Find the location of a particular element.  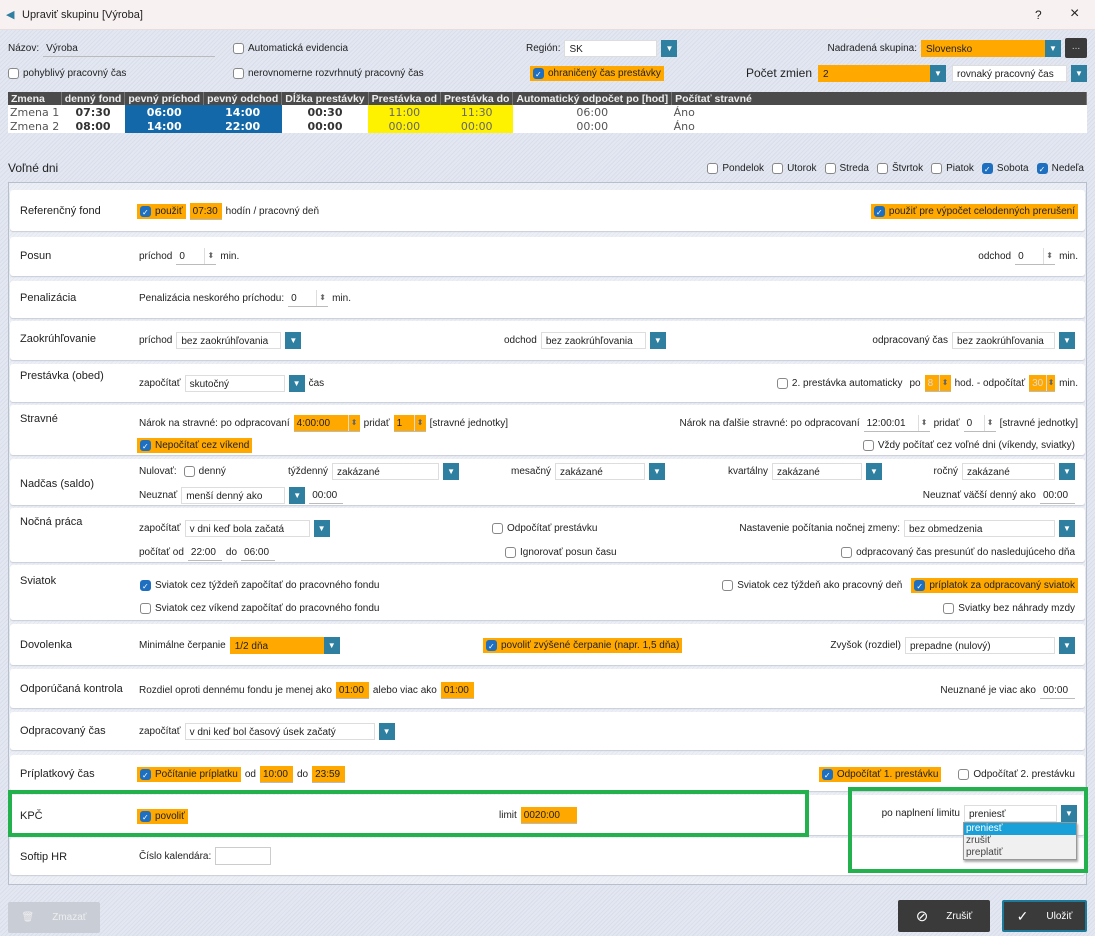

table-cell: 22:00 is located at coordinates (242, 126).